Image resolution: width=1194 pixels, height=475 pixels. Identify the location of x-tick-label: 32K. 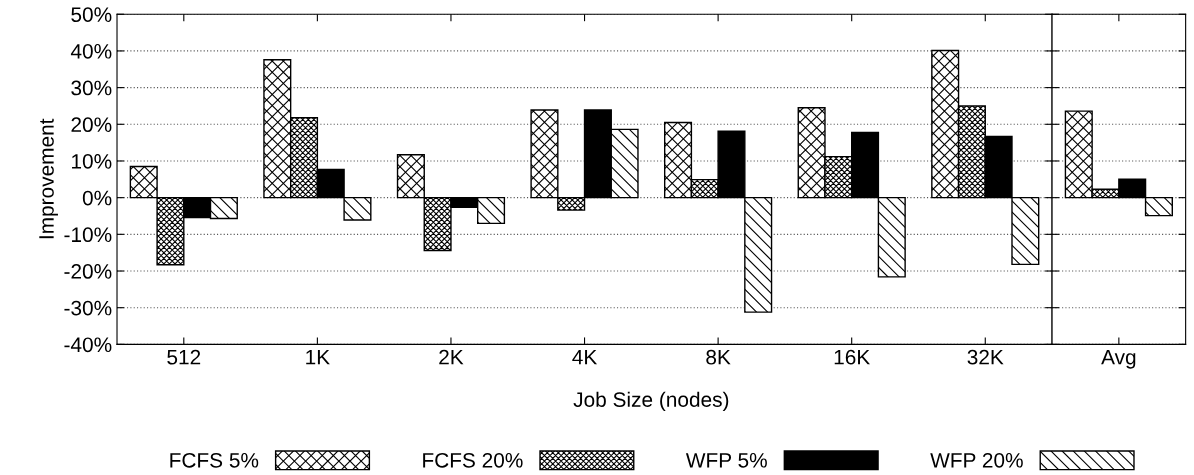
(985, 357).